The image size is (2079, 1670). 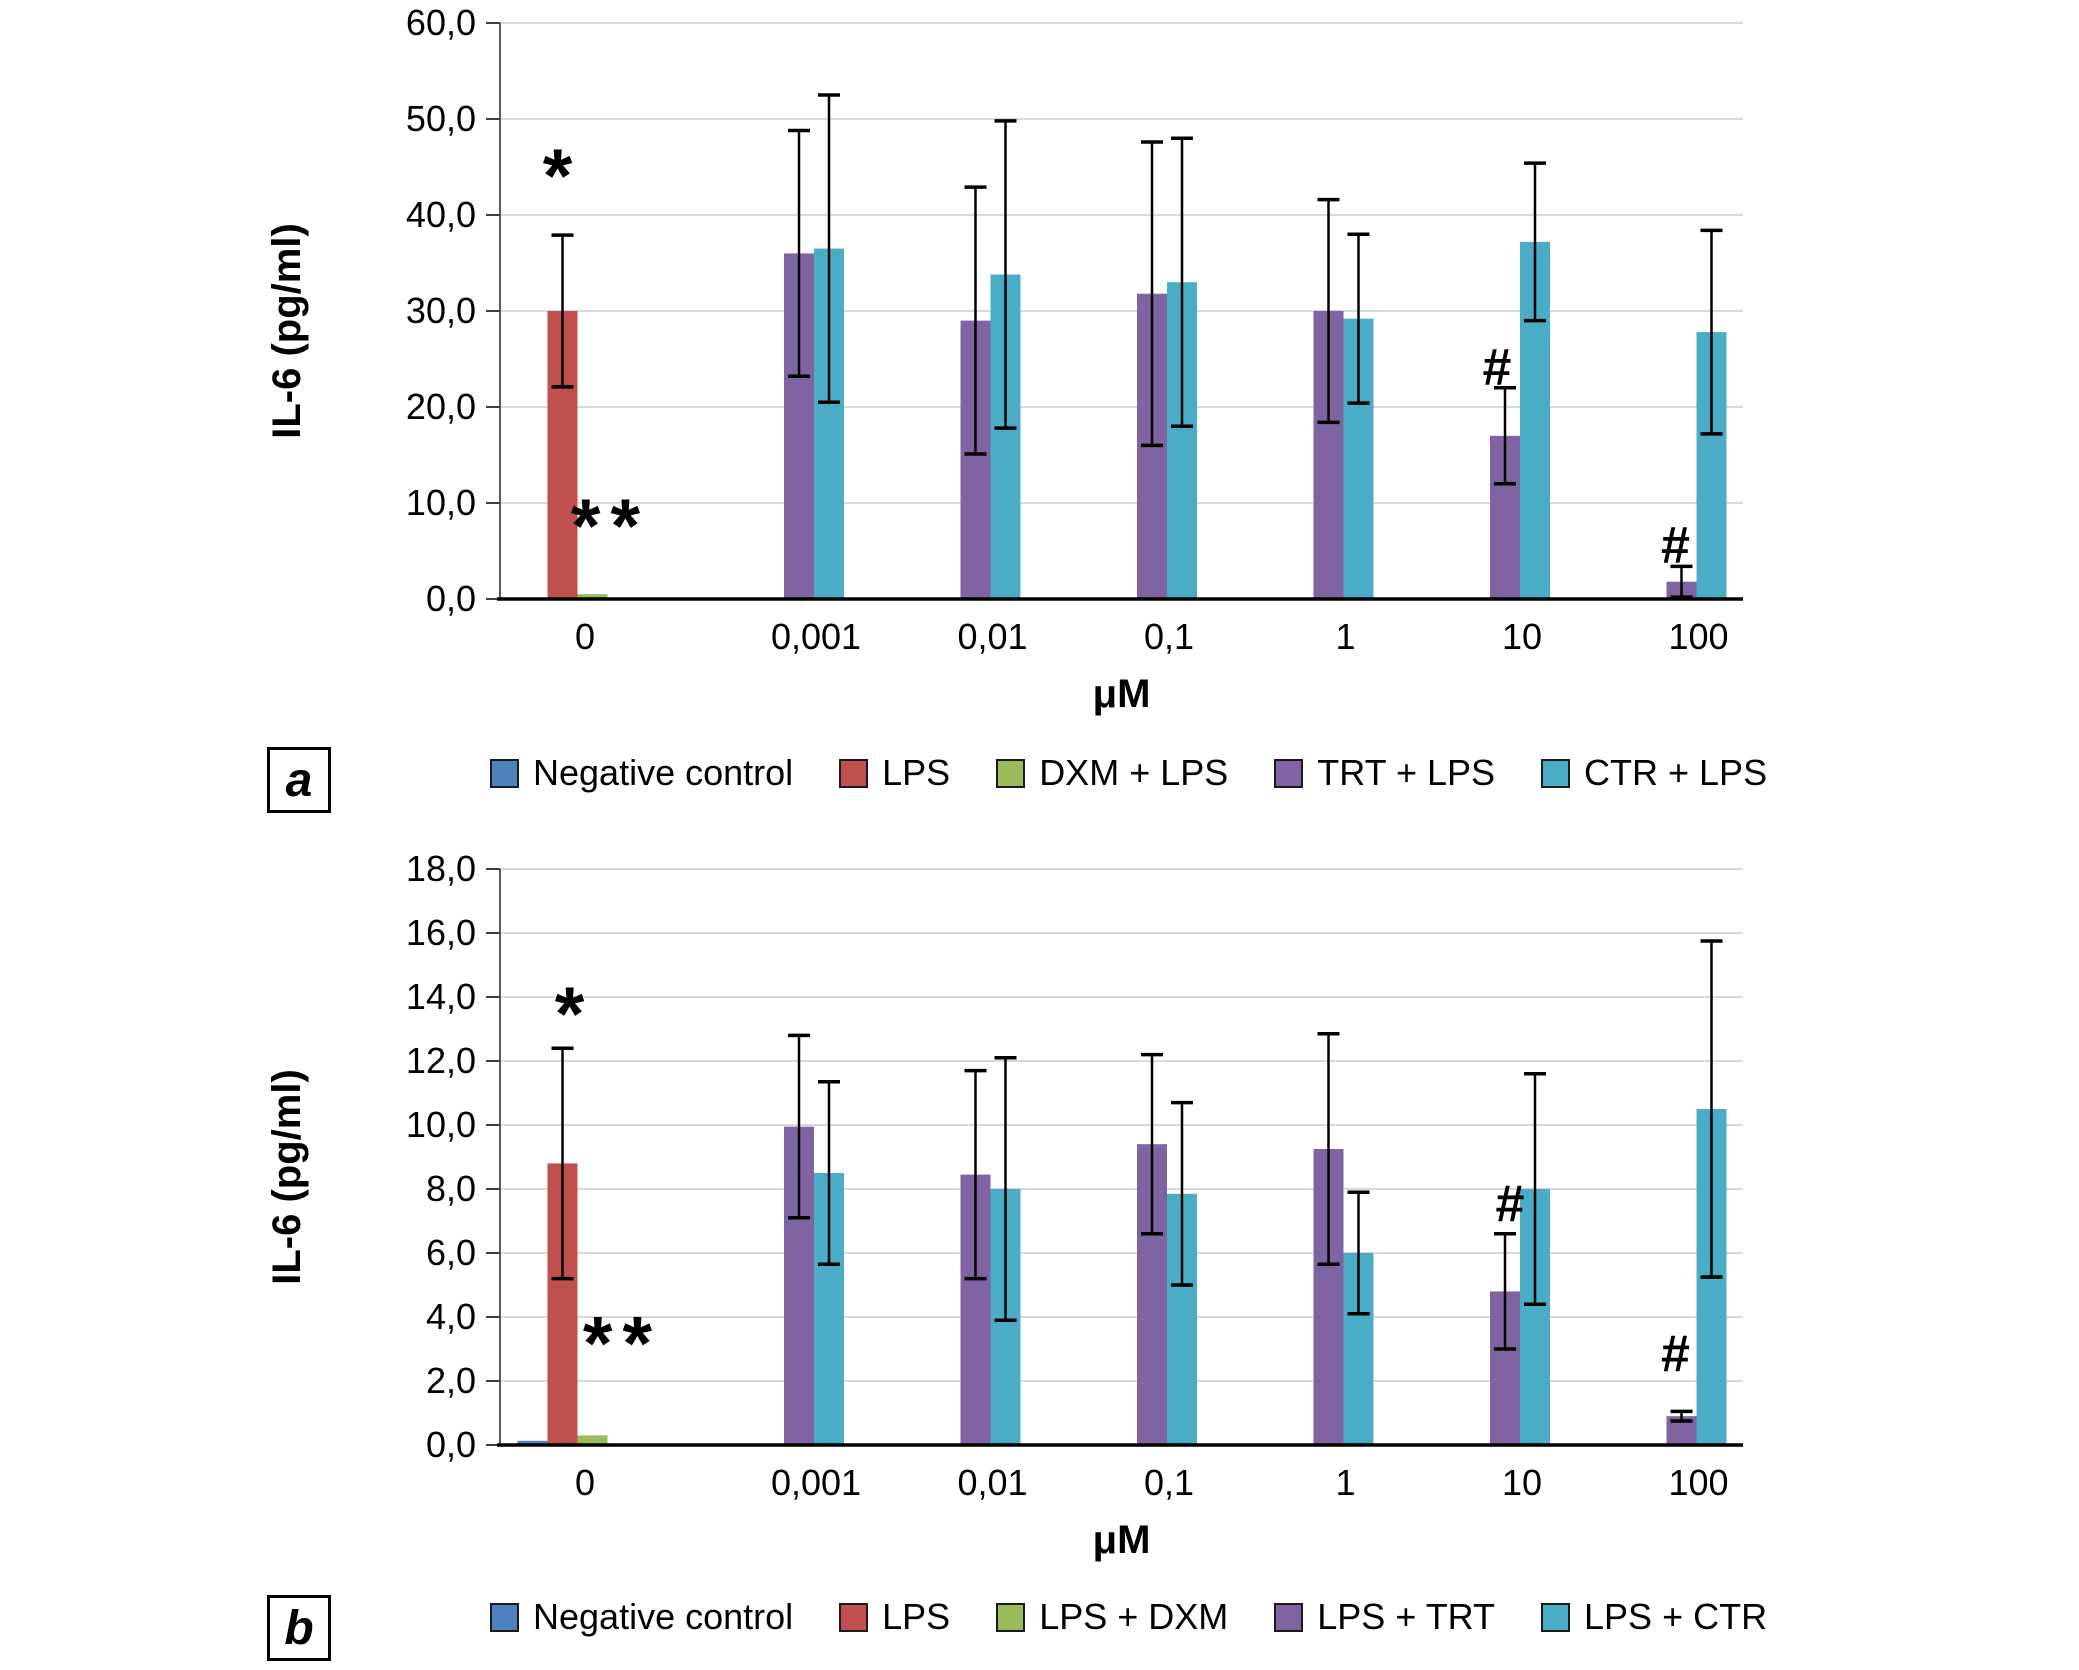 I want to click on y-tick-label: 50,0, so click(x=441, y=118).